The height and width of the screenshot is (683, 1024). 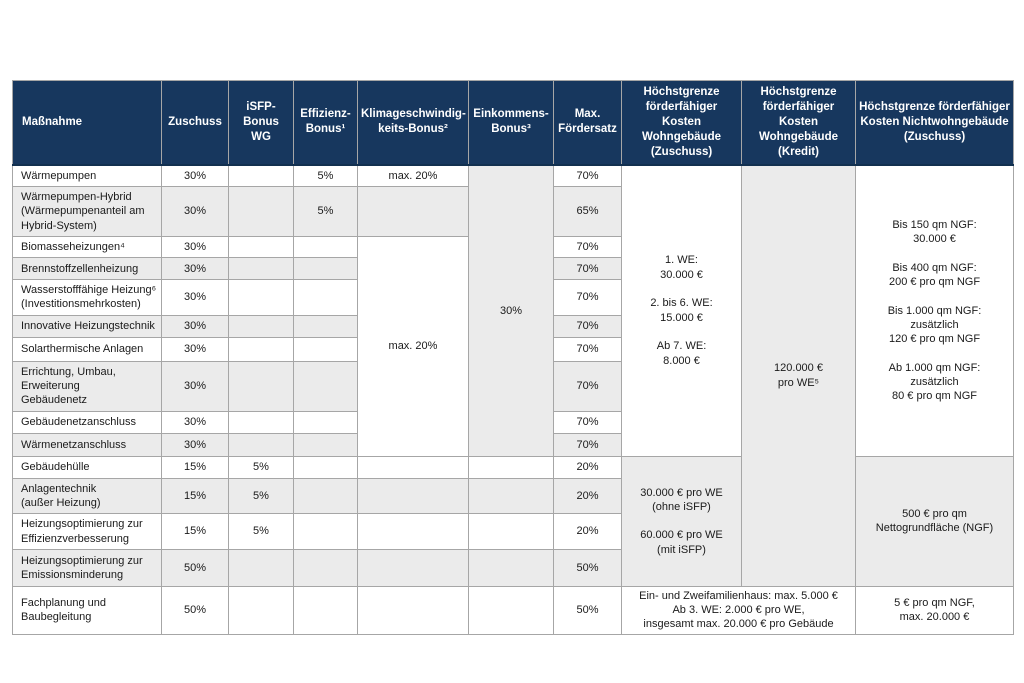 What do you see at coordinates (511, 310) in the screenshot?
I see `cell-einkommen-merged: 30%` at bounding box center [511, 310].